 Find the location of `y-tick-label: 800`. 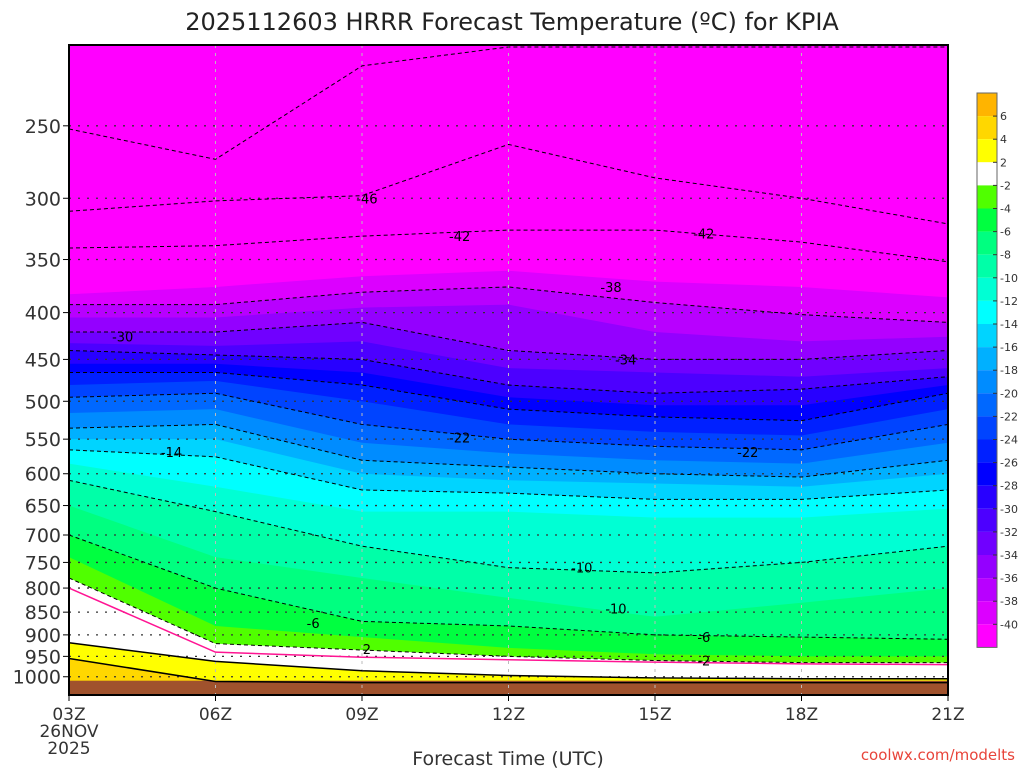

y-tick-label: 800 is located at coordinates (43, 589).